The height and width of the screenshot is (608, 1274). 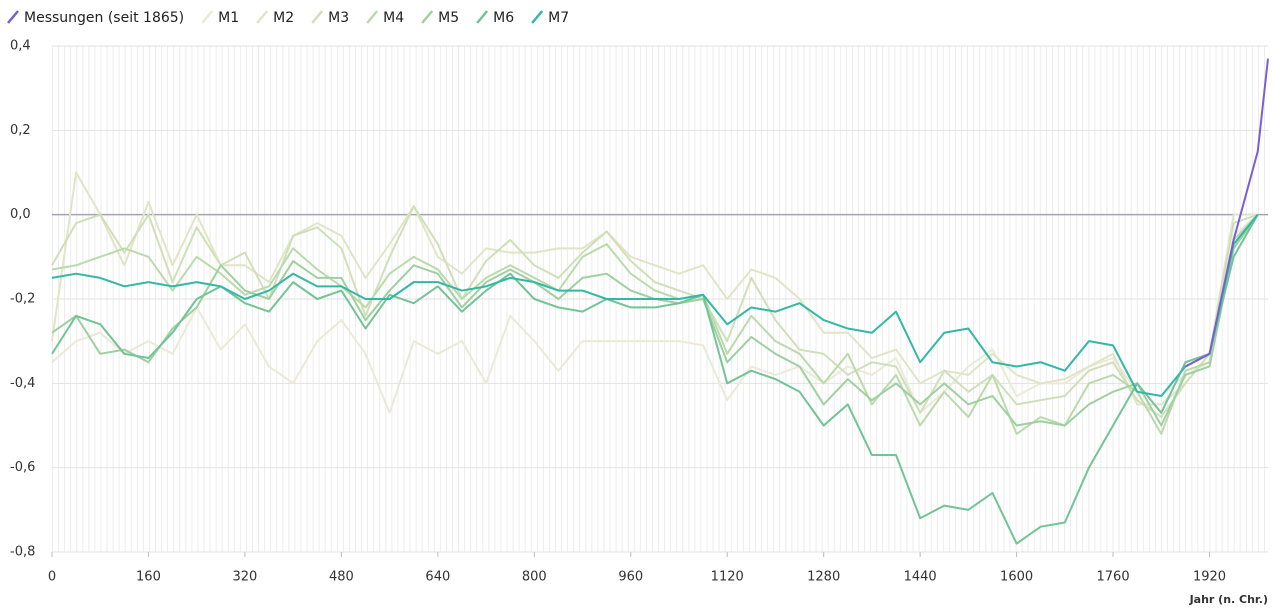 What do you see at coordinates (534, 577) in the screenshot?
I see `x-tick-label: 800` at bounding box center [534, 577].